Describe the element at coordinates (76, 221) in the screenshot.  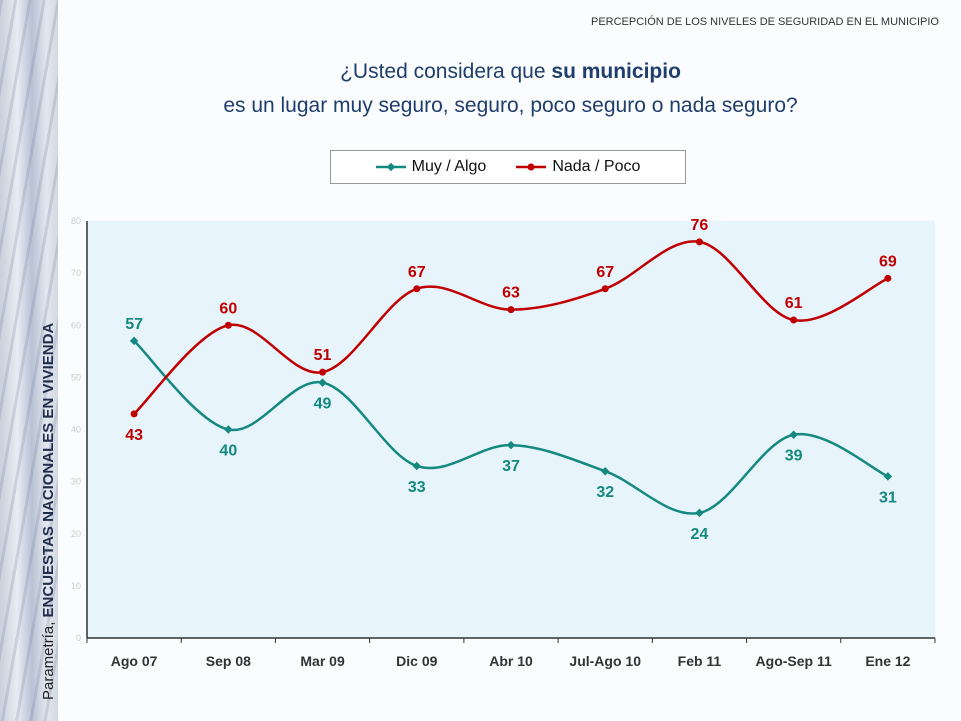
I see `y-tick-label: 80` at that location.